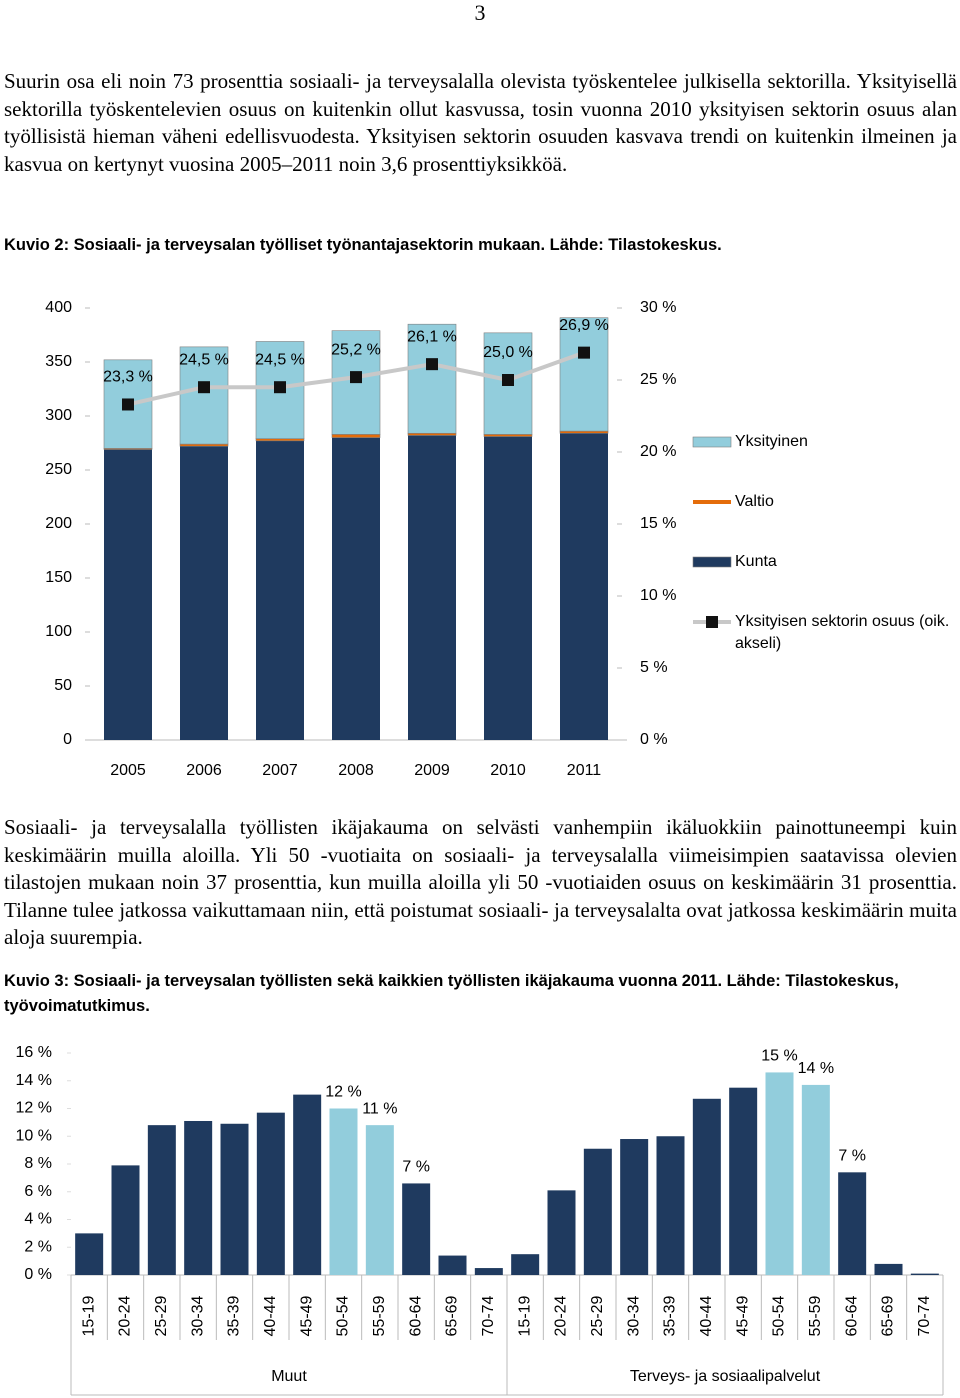 This screenshot has width=960, height=1398. What do you see at coordinates (63, 685) in the screenshot?
I see `y-tick-label: 50` at bounding box center [63, 685].